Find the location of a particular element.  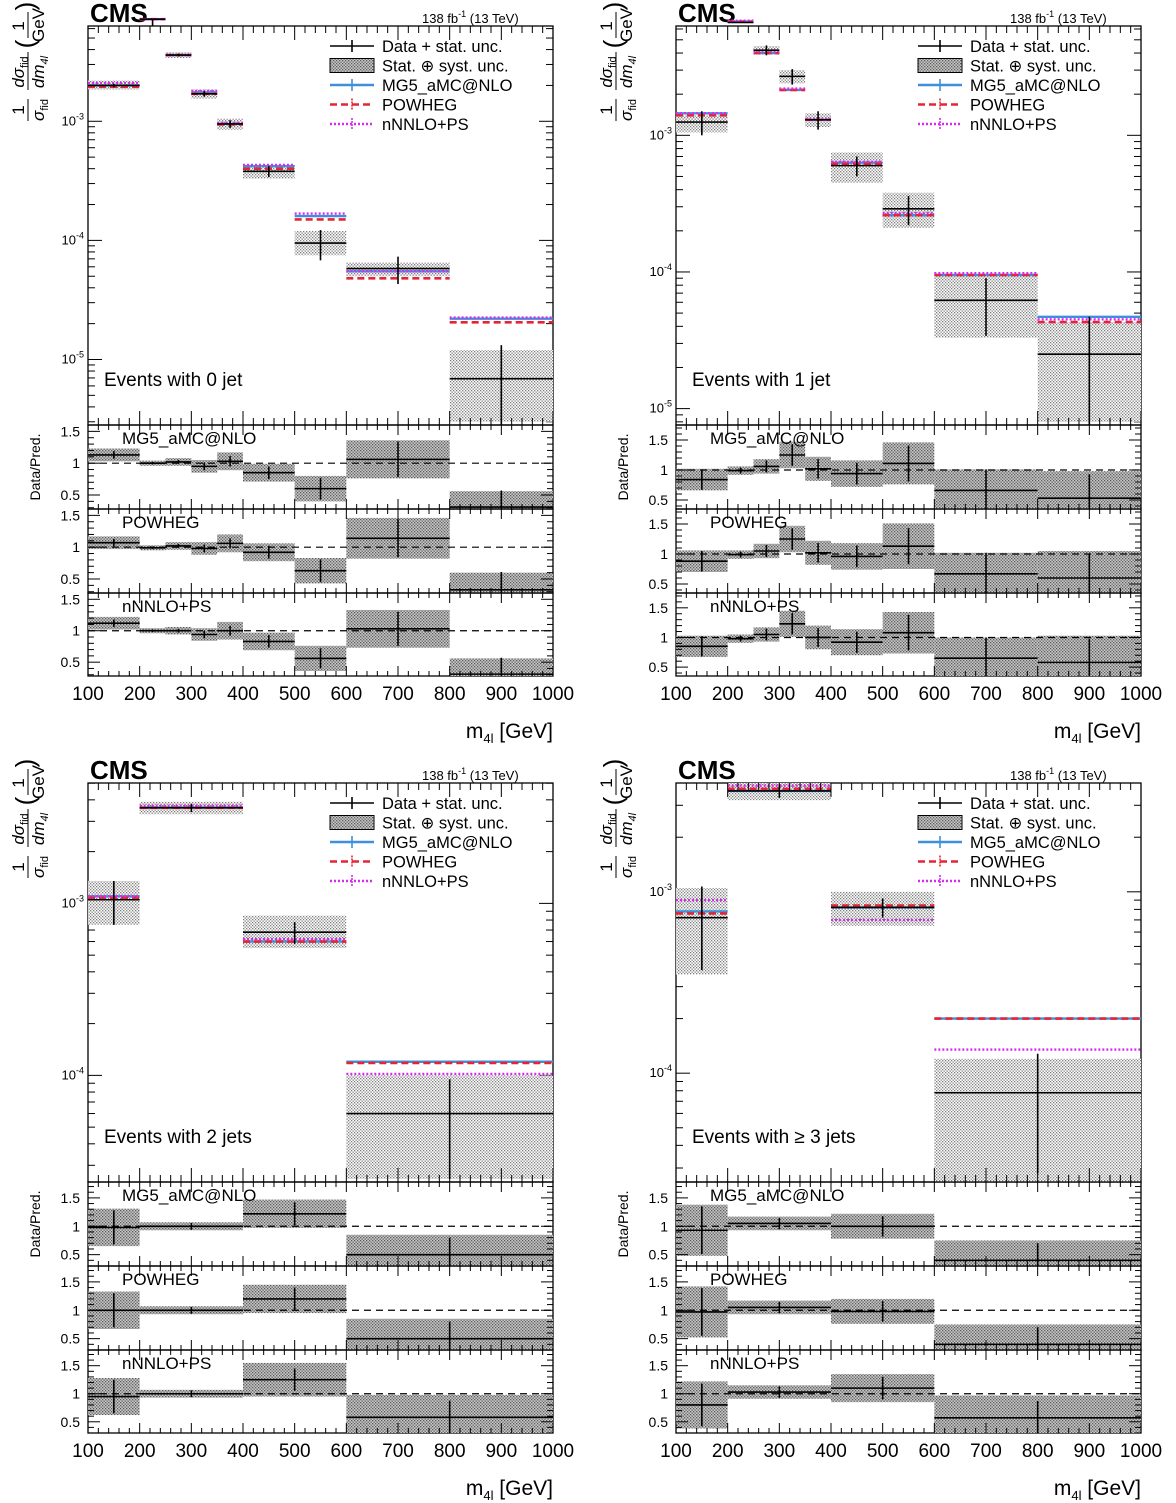

x-tick-label: 800 is located at coordinates (450, 1451).